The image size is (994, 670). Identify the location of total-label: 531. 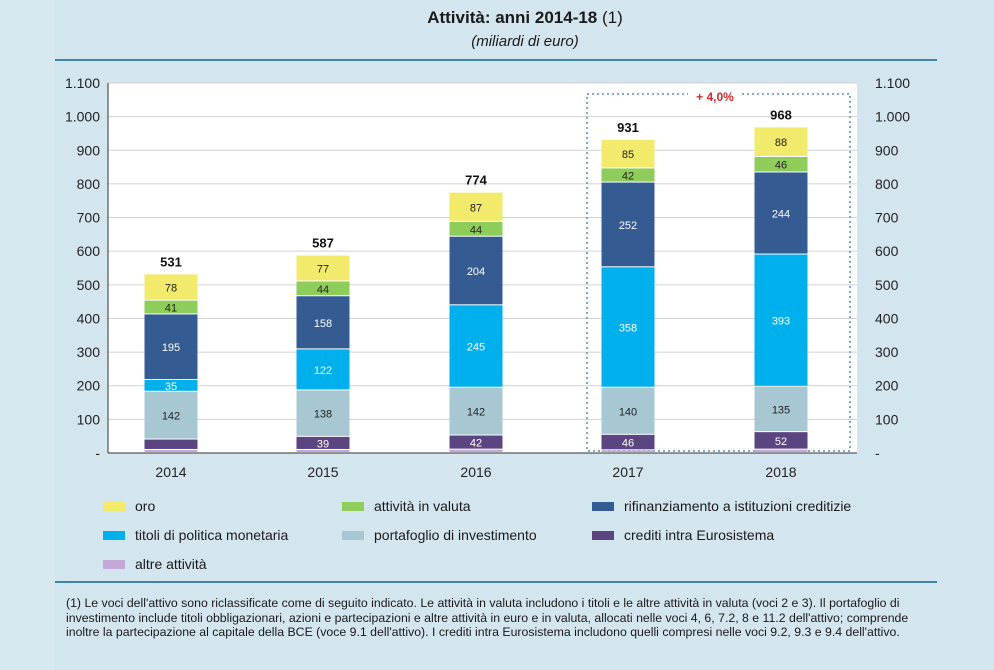
(171, 261).